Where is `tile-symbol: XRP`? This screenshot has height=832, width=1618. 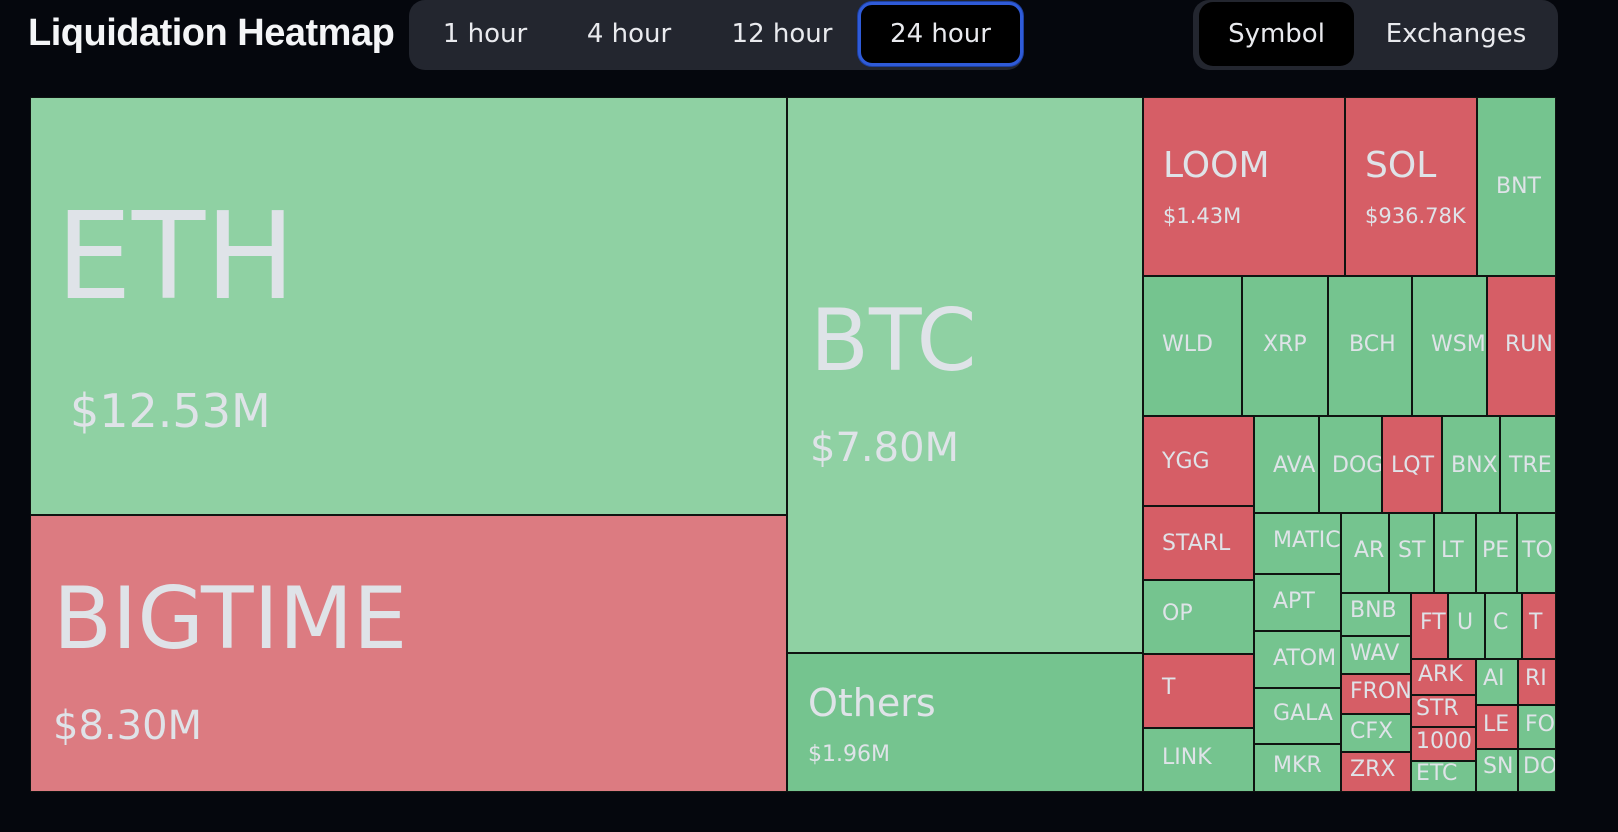 tile-symbol: XRP is located at coordinates (1285, 344).